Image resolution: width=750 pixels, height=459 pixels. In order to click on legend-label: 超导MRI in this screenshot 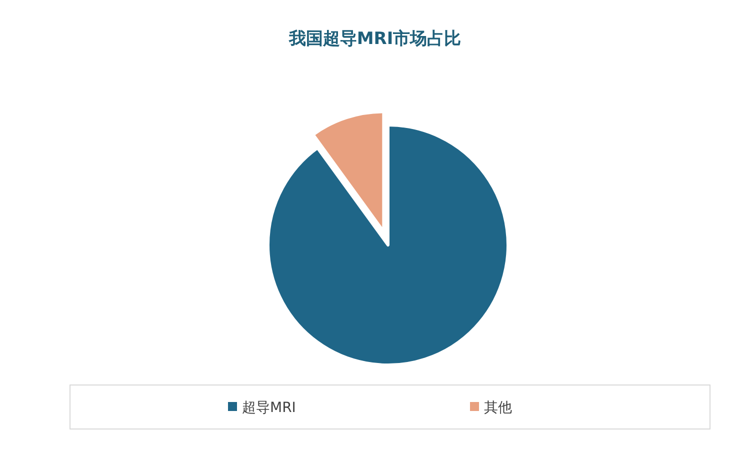, I will do `click(269, 408)`.